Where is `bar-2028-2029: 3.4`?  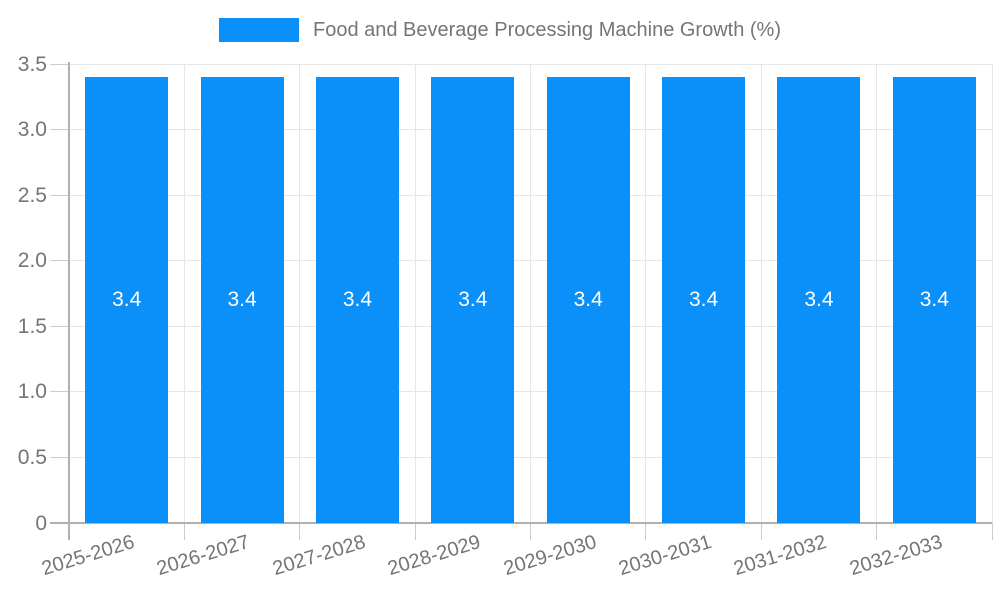
bar-2028-2029: 3.4 is located at coordinates (473, 300).